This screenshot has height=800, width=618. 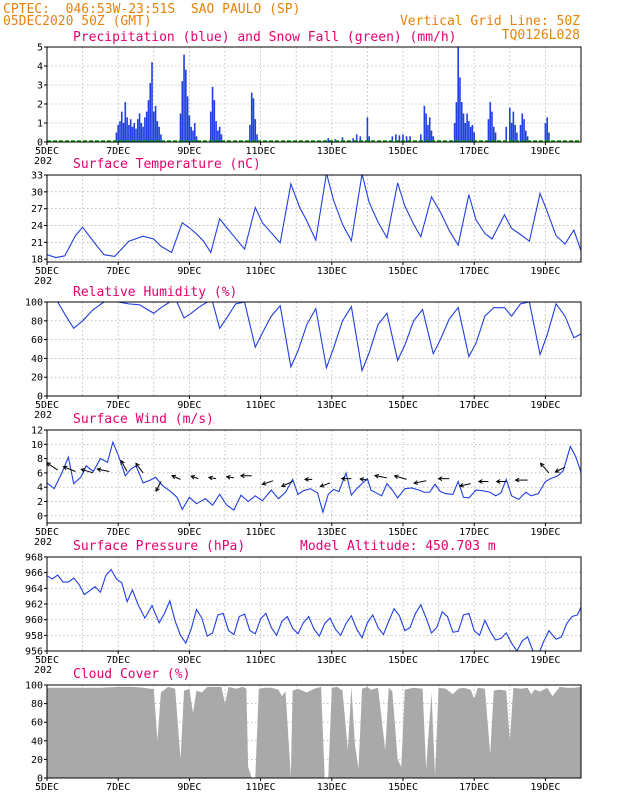 What do you see at coordinates (545, 660) in the screenshot?
I see `x-tick-label: 19DEC` at bounding box center [545, 660].